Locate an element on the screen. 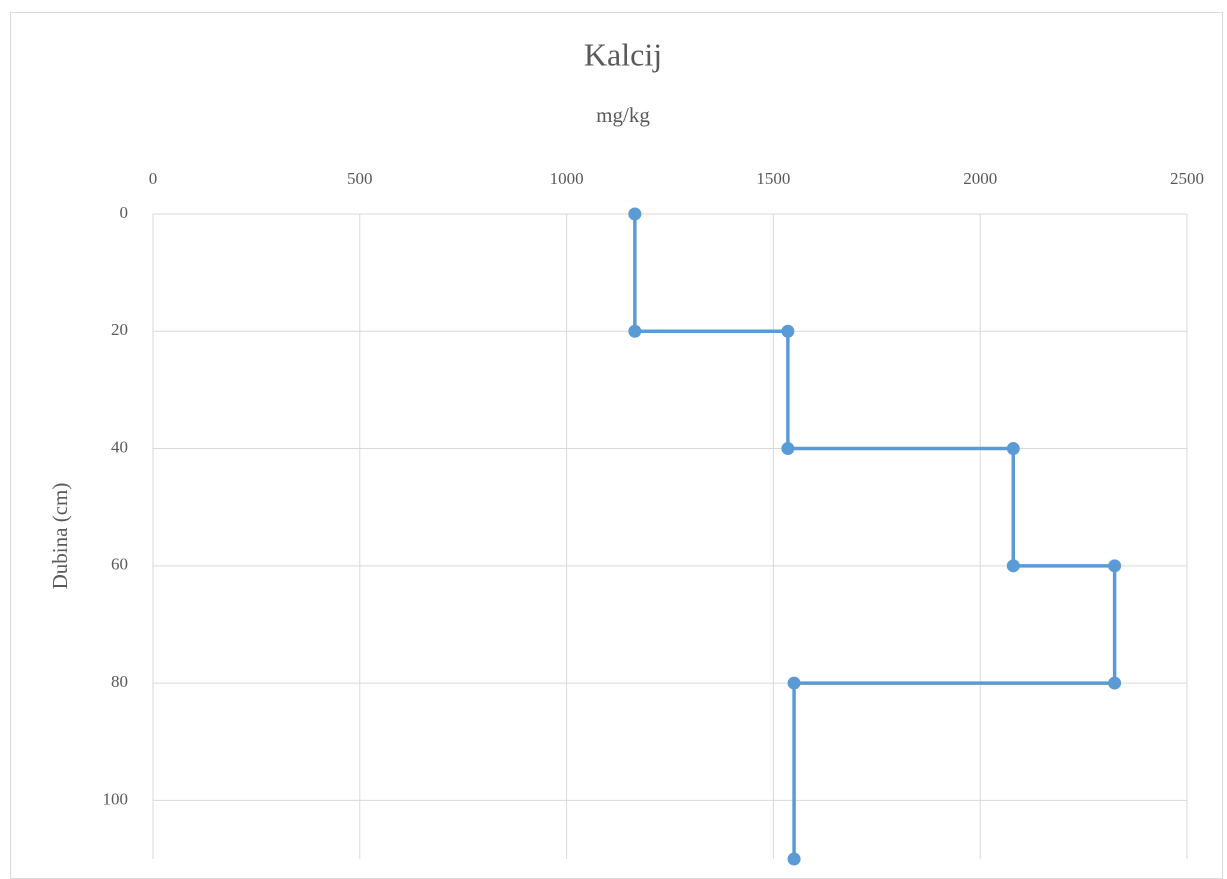 This screenshot has height=879, width=1227. y-tick-label: 80 is located at coordinates (119, 681).